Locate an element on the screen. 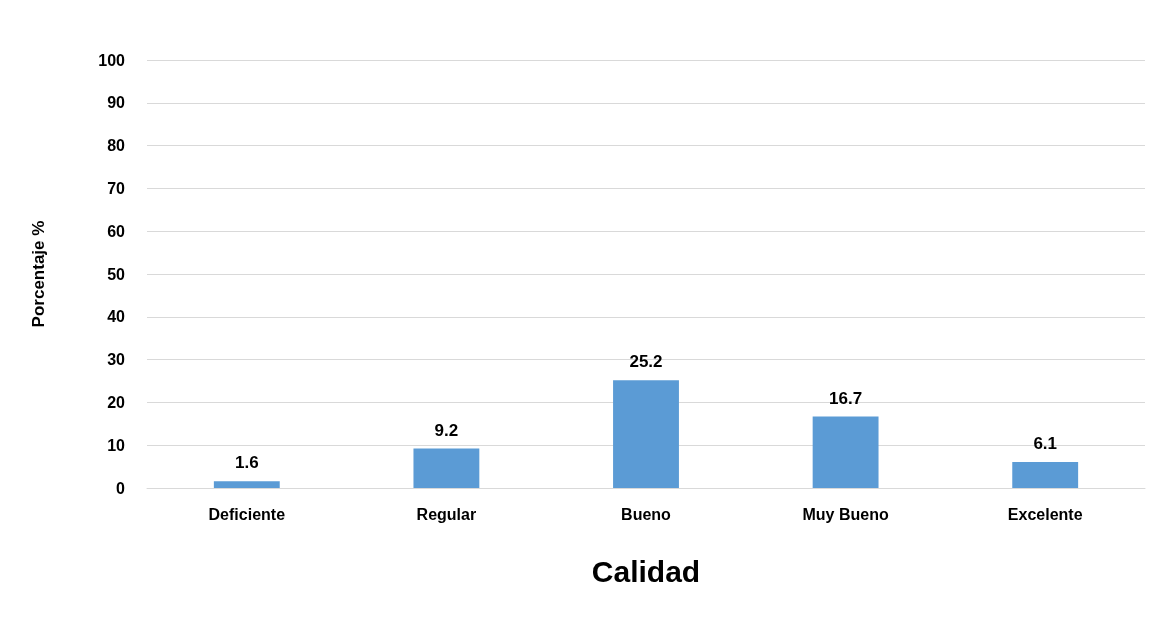 The width and height of the screenshot is (1160, 617). y-tick-label: 20 is located at coordinates (116, 402).